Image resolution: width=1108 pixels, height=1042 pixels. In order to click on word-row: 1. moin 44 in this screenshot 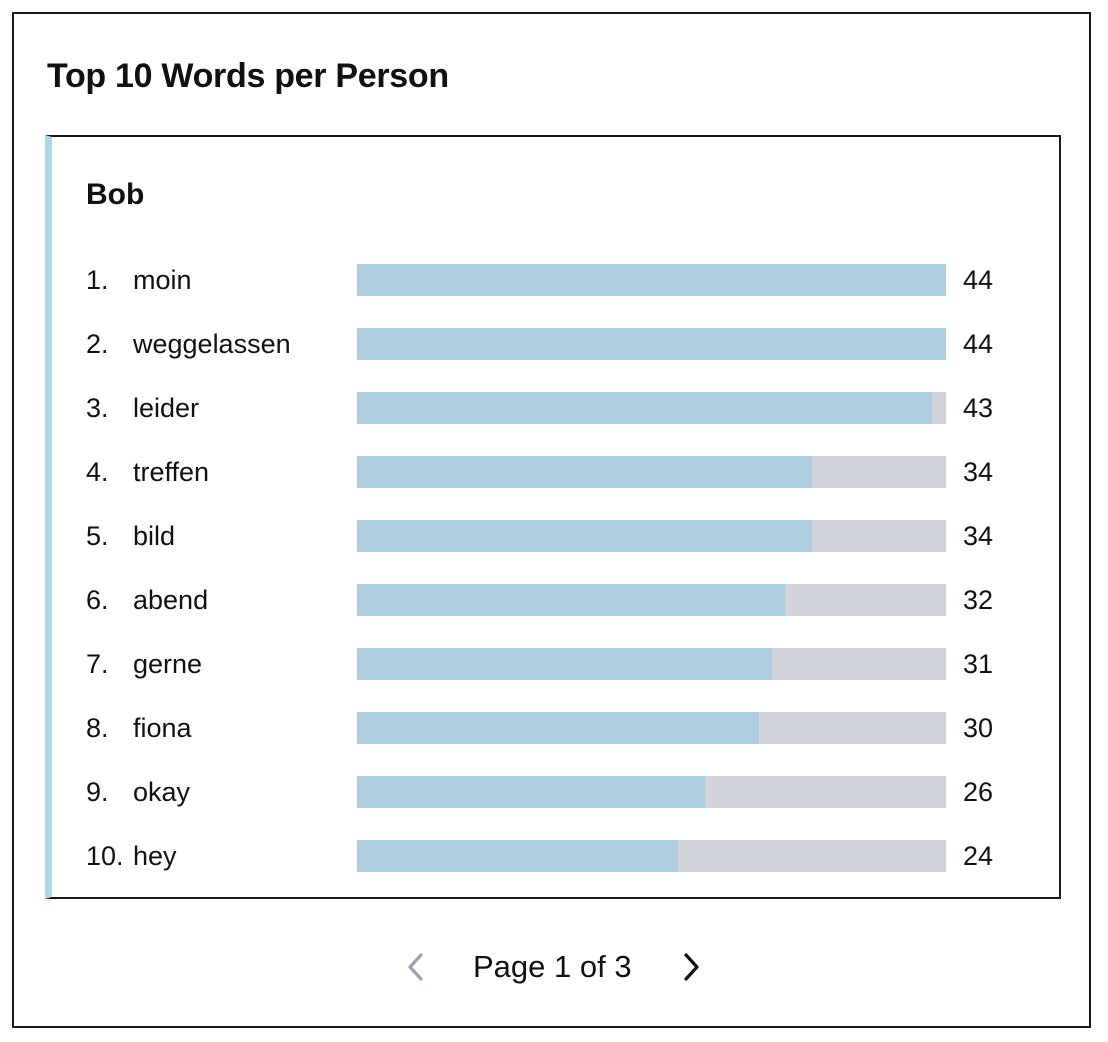, I will do `click(556, 280)`.